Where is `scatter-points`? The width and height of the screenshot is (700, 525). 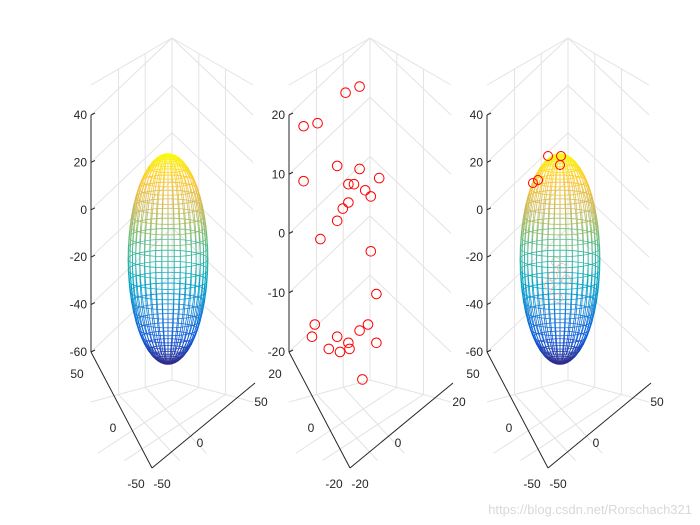
scatter-points is located at coordinates (341, 233).